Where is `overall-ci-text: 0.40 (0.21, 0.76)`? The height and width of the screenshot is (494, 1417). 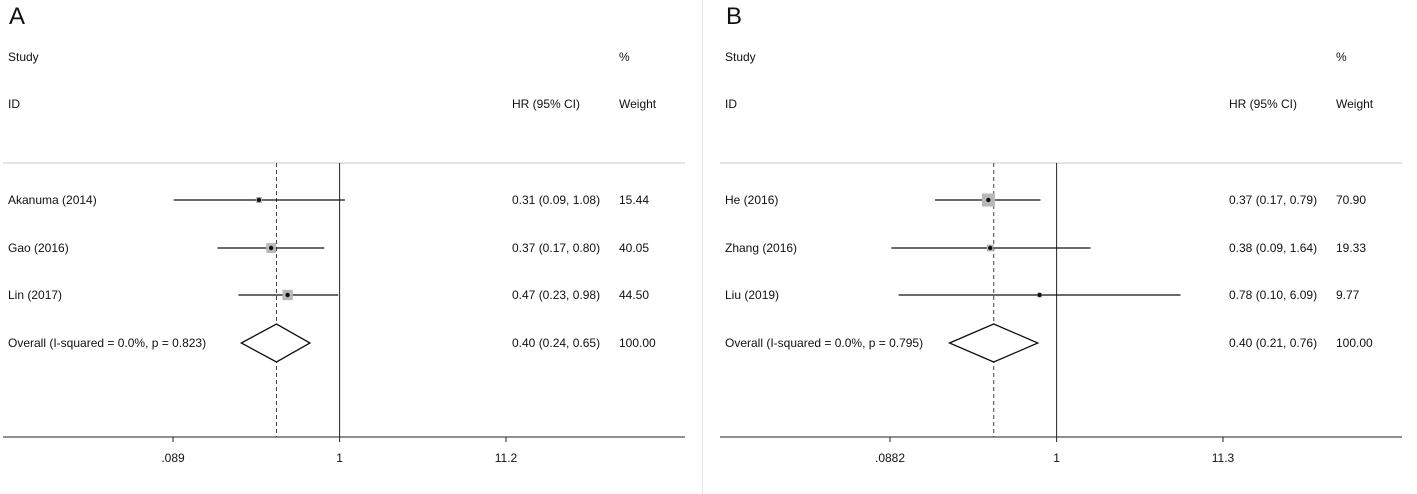 overall-ci-text: 0.40 (0.21, 0.76) is located at coordinates (1273, 343).